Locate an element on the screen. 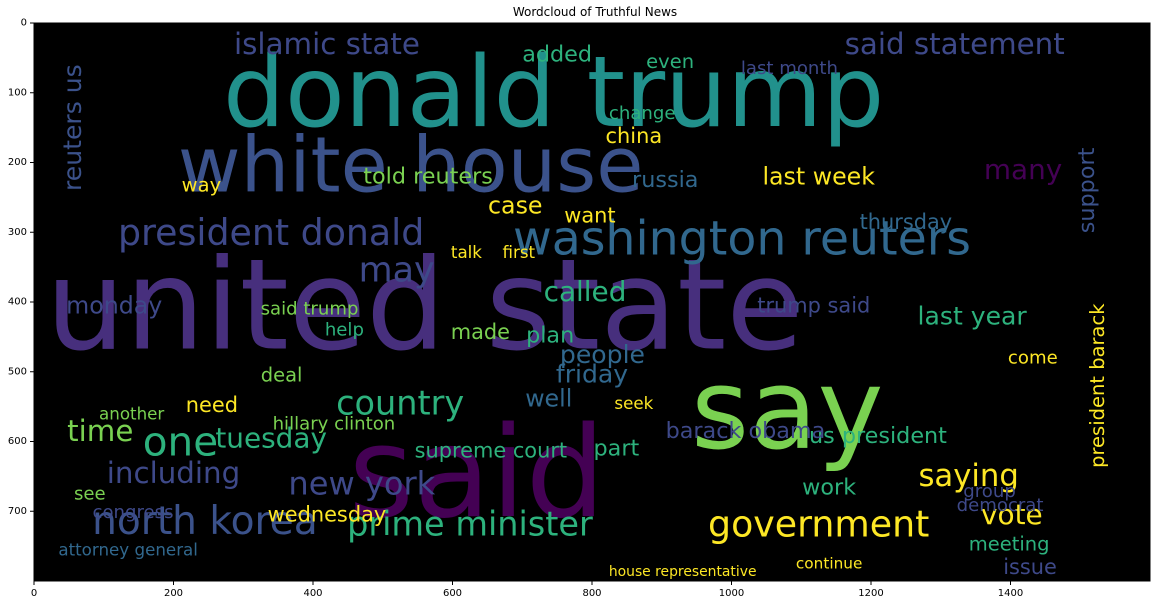 The image size is (1156, 605). word: government is located at coordinates (818, 523).